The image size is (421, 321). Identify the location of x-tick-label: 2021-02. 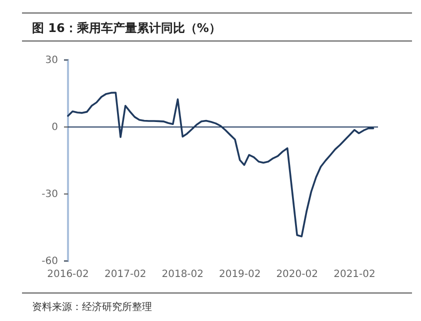
(355, 274).